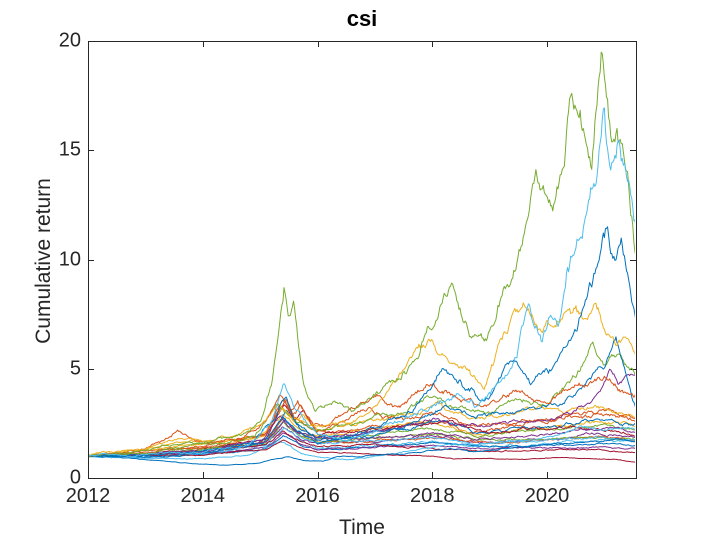 Image resolution: width=703 pixels, height=547 pixels. I want to click on x-tick-label: 2012, so click(88, 496).